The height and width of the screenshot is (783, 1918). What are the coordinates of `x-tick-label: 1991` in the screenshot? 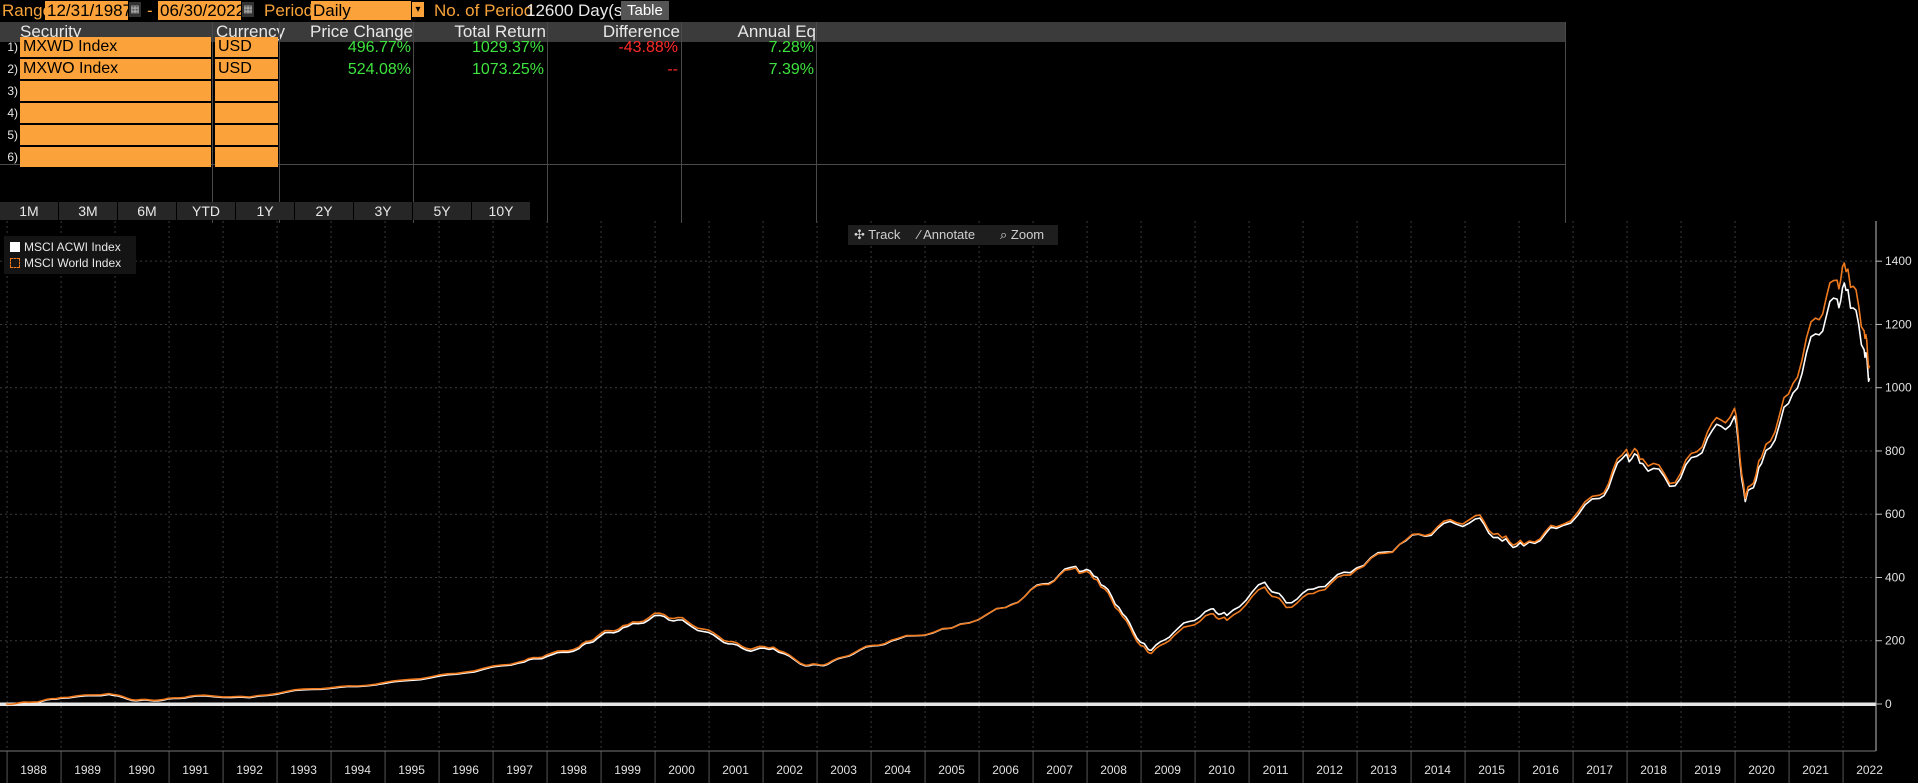 It's located at (195, 770).